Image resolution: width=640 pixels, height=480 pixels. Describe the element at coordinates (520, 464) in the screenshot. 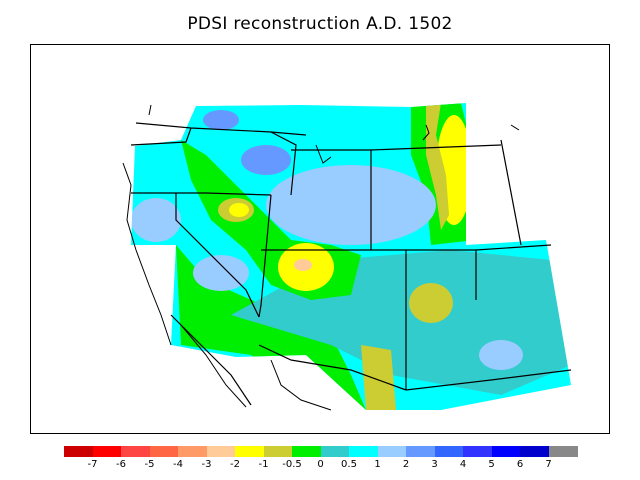

I see `colorbar-label: 6` at that location.